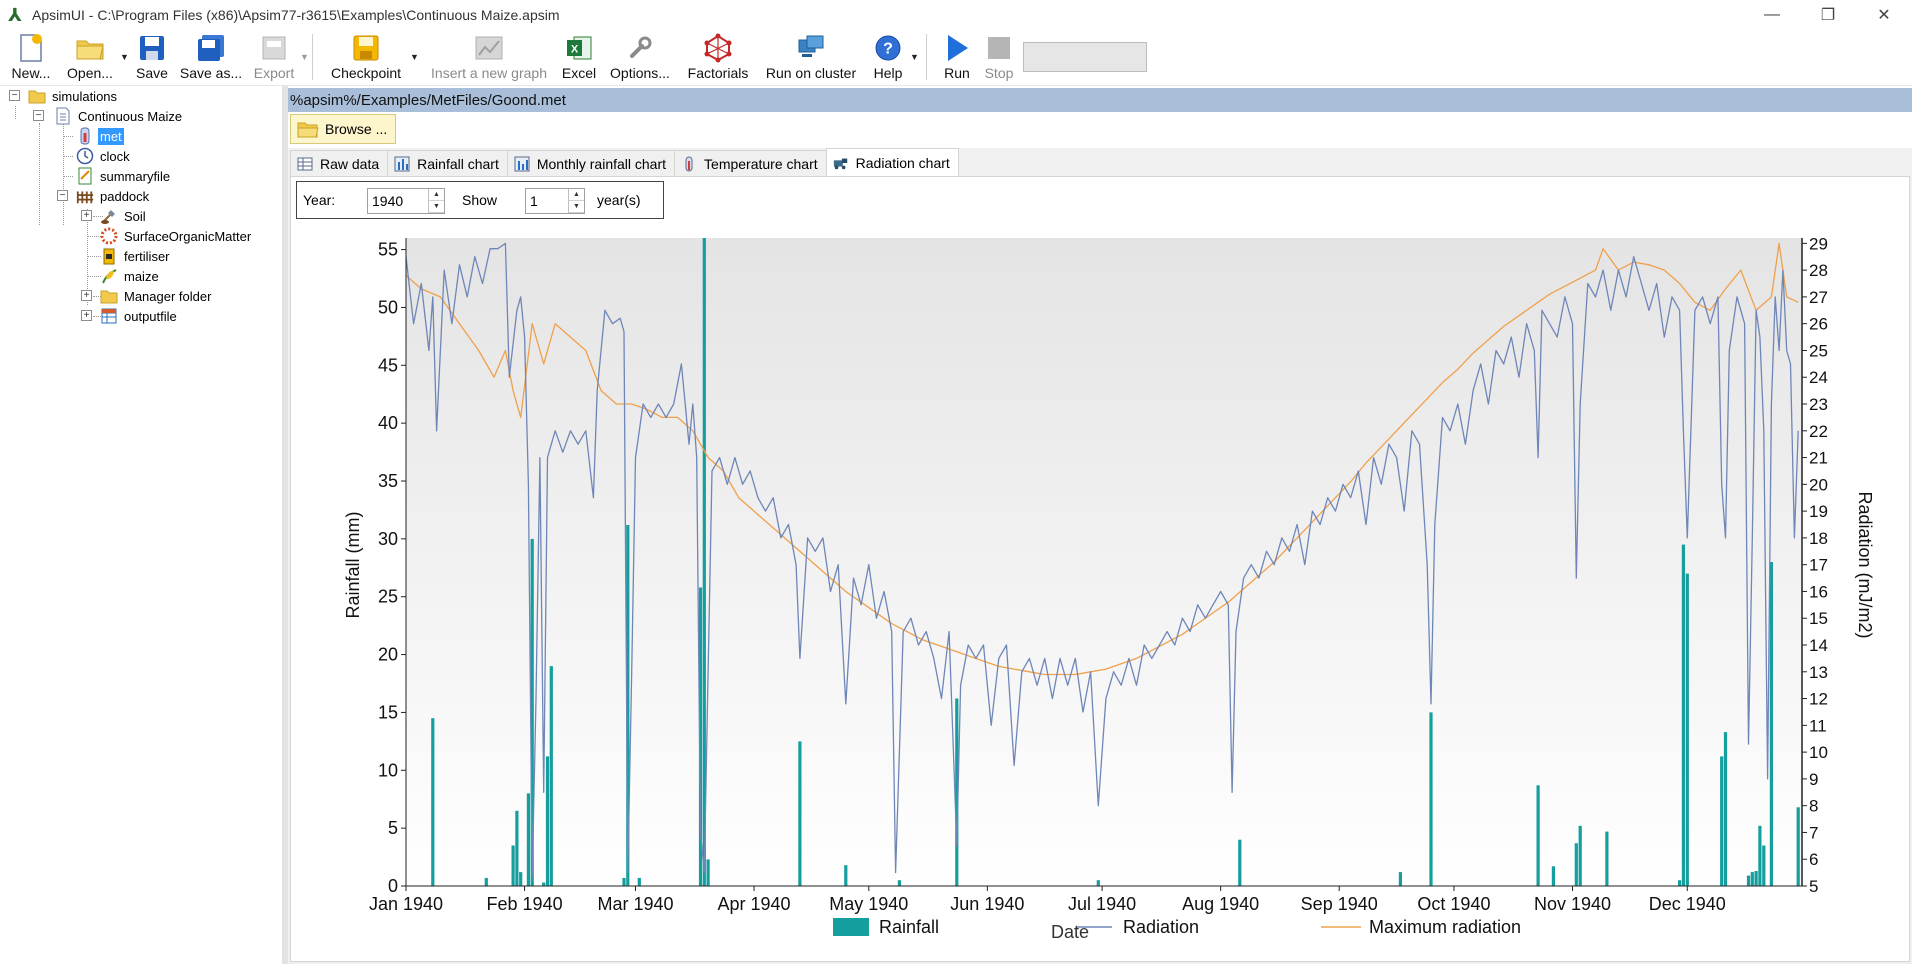 This screenshot has height=964, width=1912. Describe the element at coordinates (388, 770) in the screenshot. I see `y-tick-label: 10` at that location.